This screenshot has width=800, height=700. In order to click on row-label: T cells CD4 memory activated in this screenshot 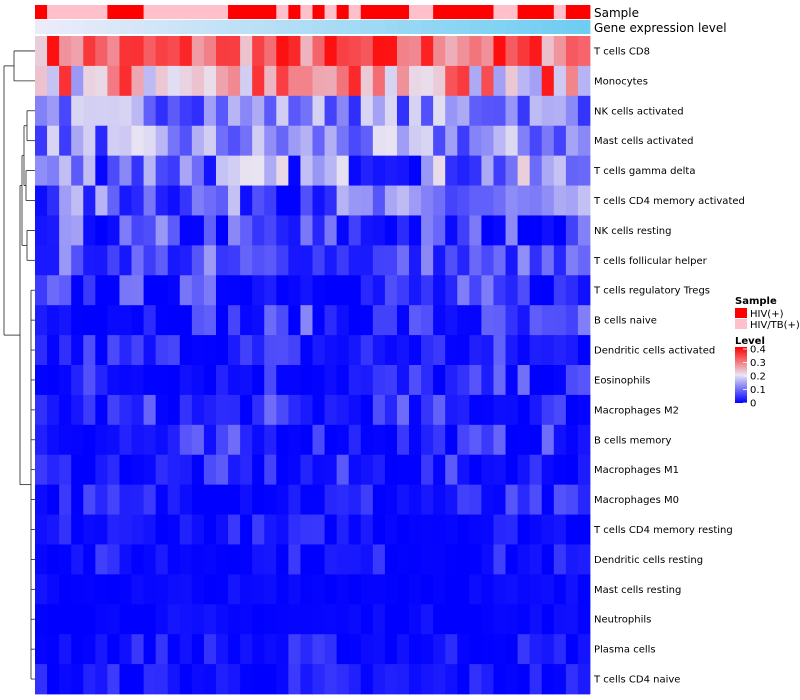, I will do `click(669, 201)`.